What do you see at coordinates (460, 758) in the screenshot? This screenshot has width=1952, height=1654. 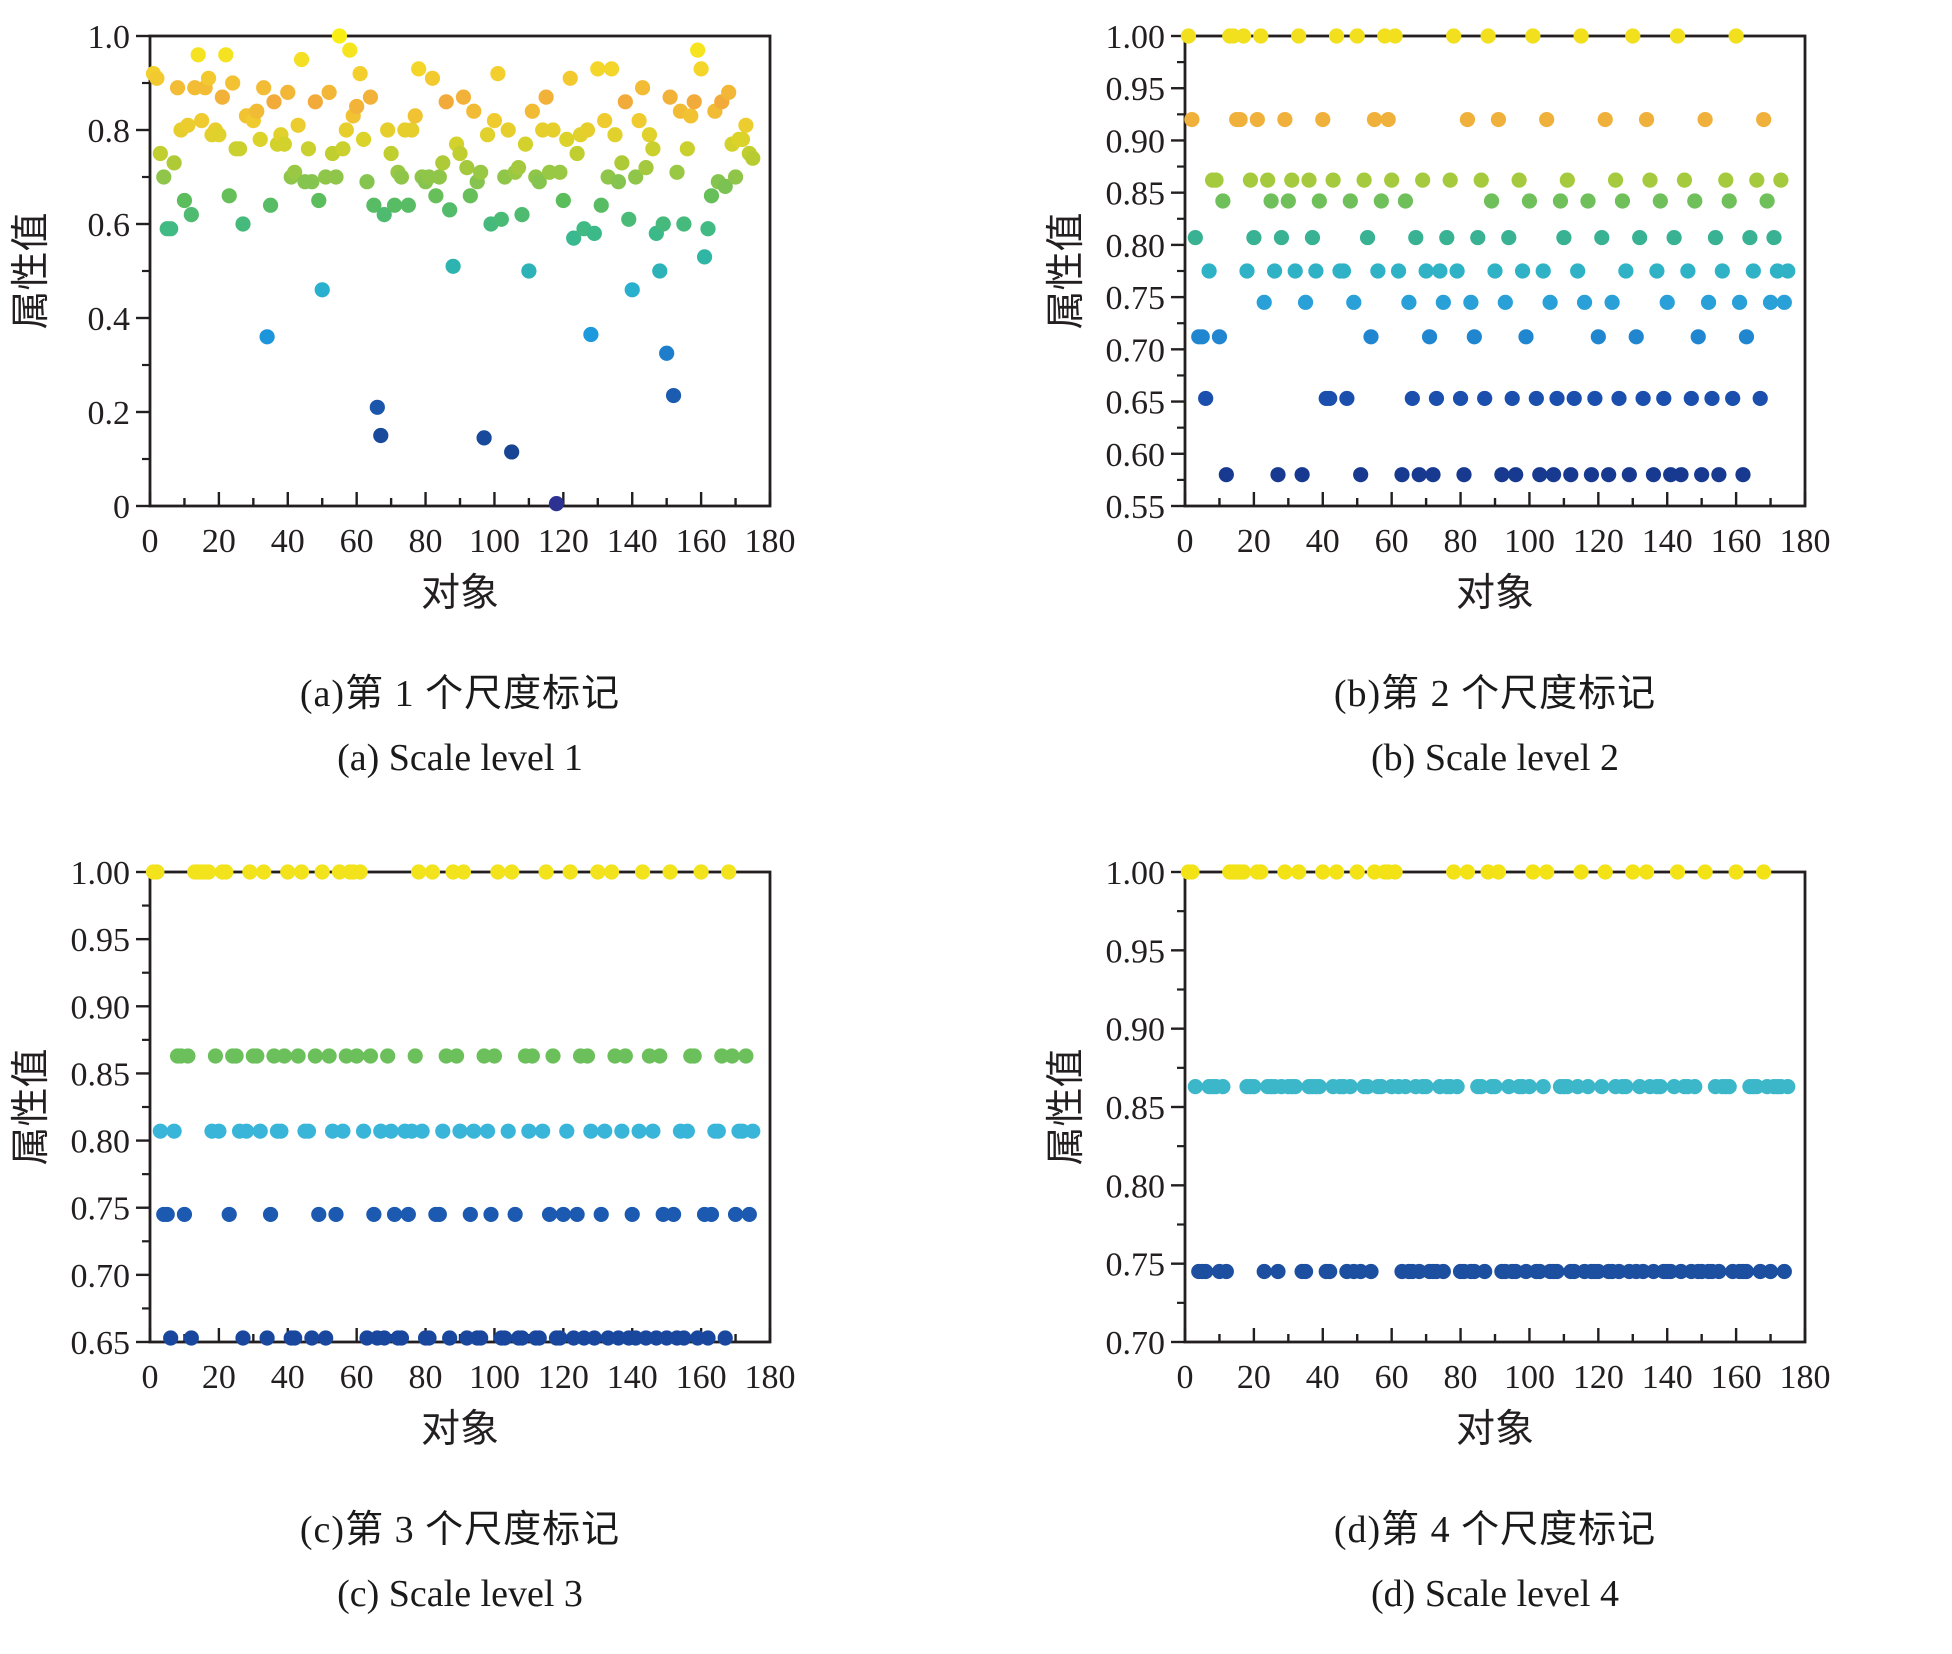 I see `caption-a-en: (a) Scale level 1` at bounding box center [460, 758].